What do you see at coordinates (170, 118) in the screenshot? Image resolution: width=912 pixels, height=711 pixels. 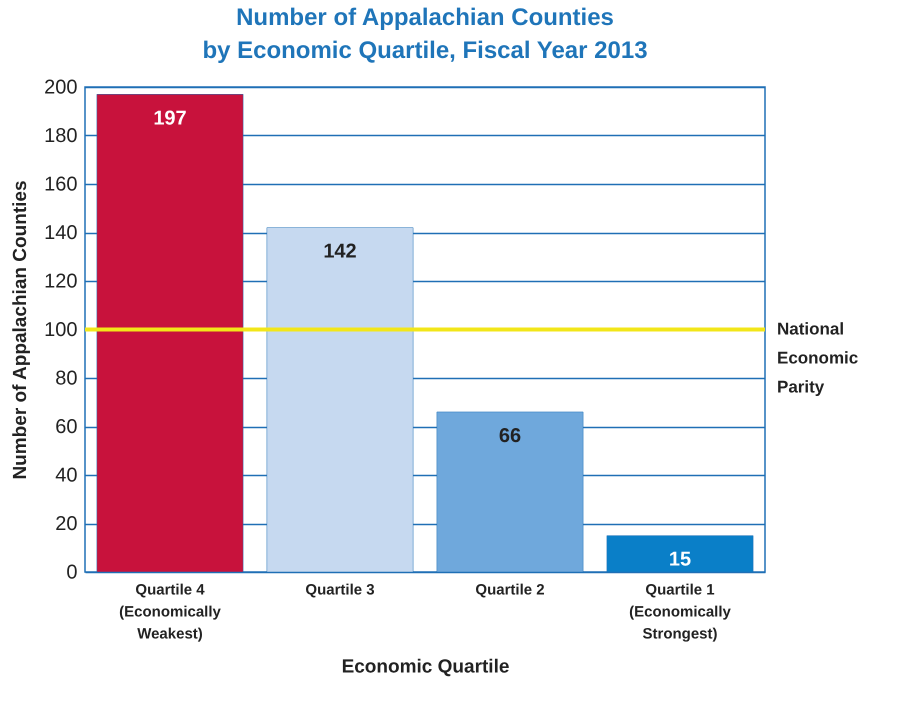 I see `data-label: 197` at bounding box center [170, 118].